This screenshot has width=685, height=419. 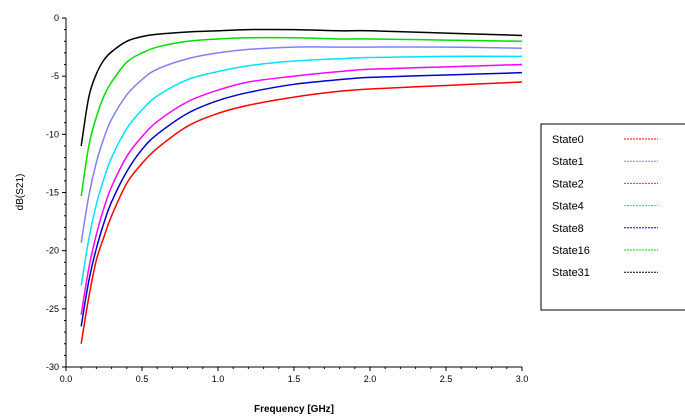 What do you see at coordinates (52, 367) in the screenshot?
I see `y-tick-label: -30` at bounding box center [52, 367].